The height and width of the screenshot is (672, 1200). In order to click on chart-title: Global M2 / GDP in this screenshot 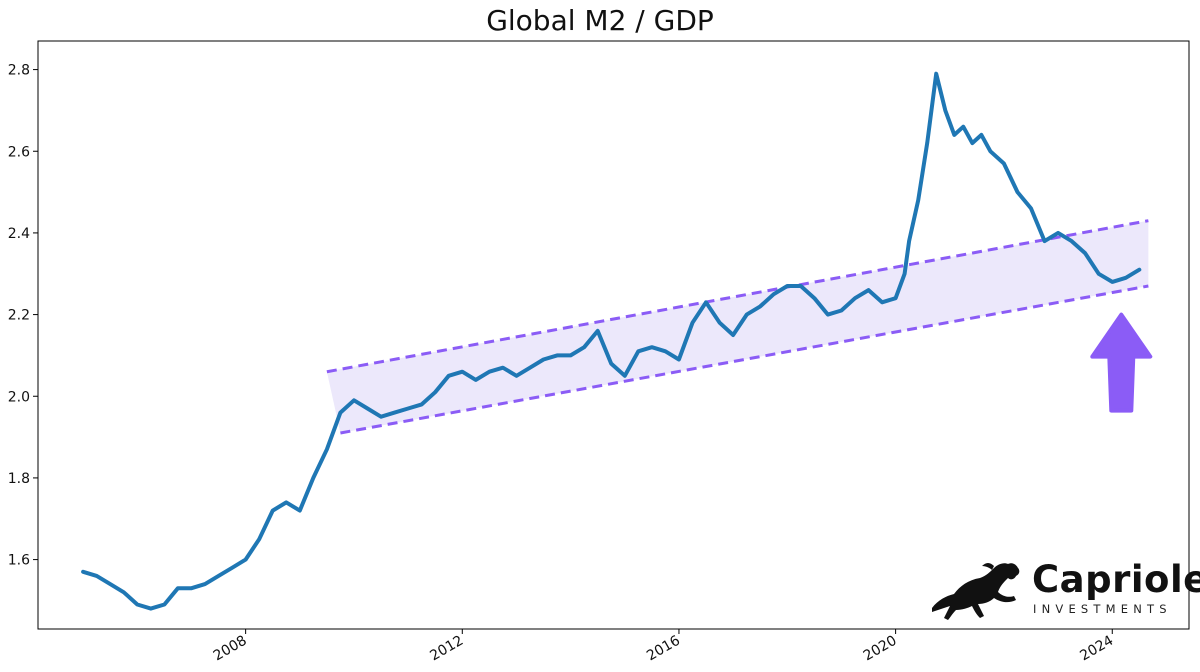, I will do `click(600, 20)`.